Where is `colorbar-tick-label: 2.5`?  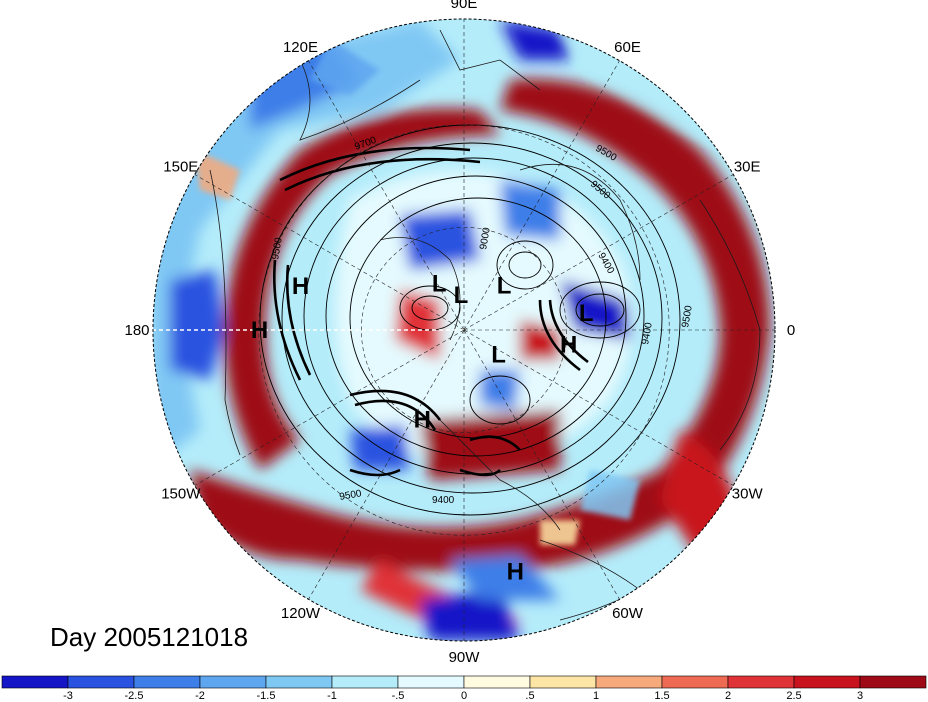 colorbar-tick-label: 2.5 is located at coordinates (793, 696).